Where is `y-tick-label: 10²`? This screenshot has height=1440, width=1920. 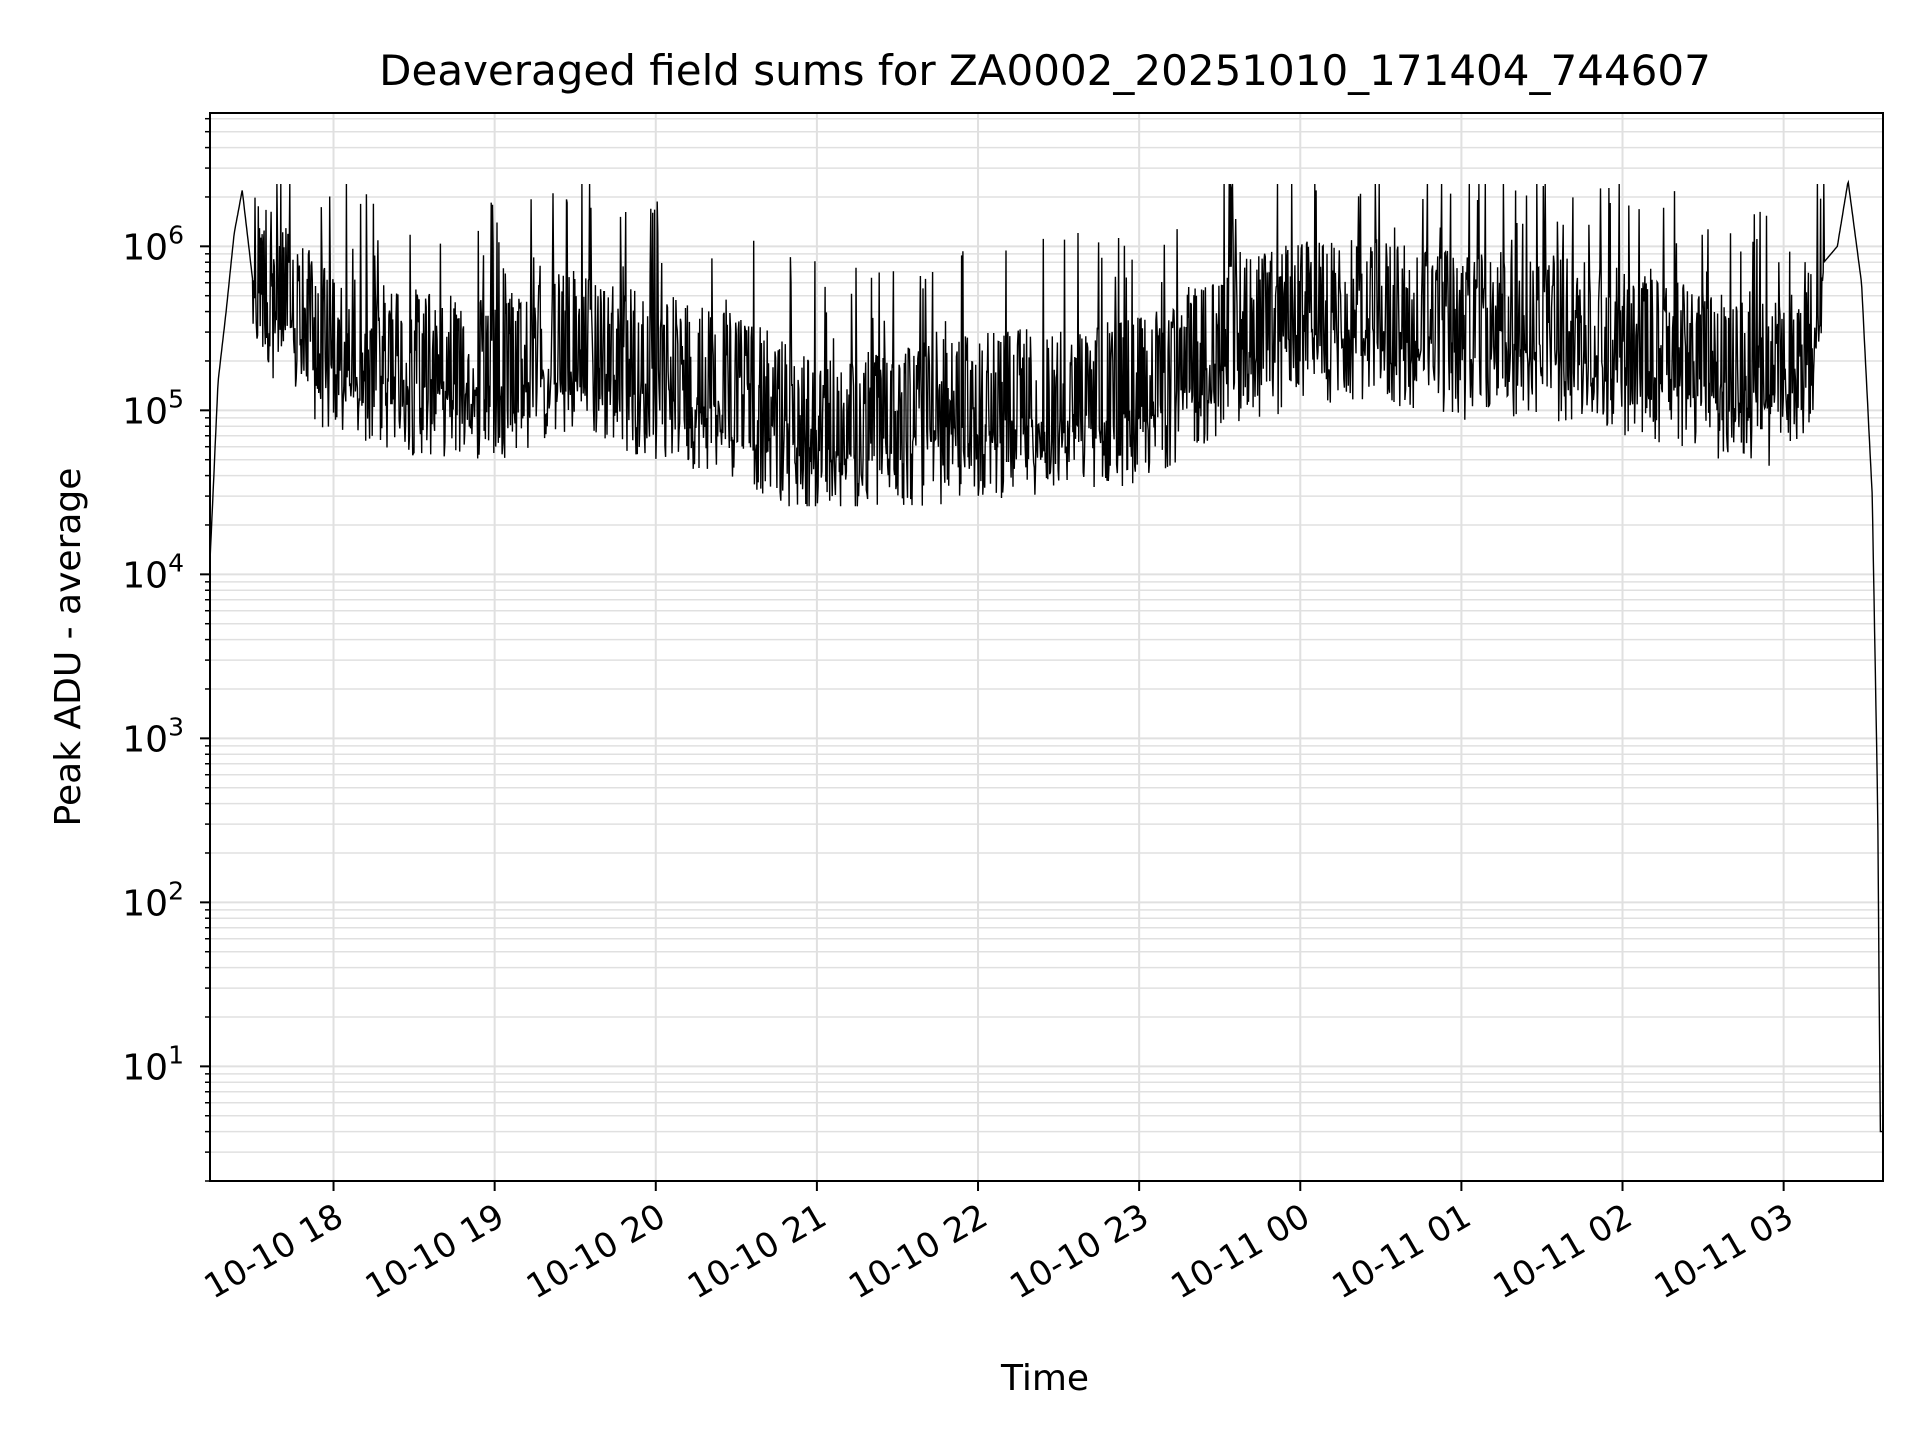 y-tick-label: 10² is located at coordinates (153, 900).